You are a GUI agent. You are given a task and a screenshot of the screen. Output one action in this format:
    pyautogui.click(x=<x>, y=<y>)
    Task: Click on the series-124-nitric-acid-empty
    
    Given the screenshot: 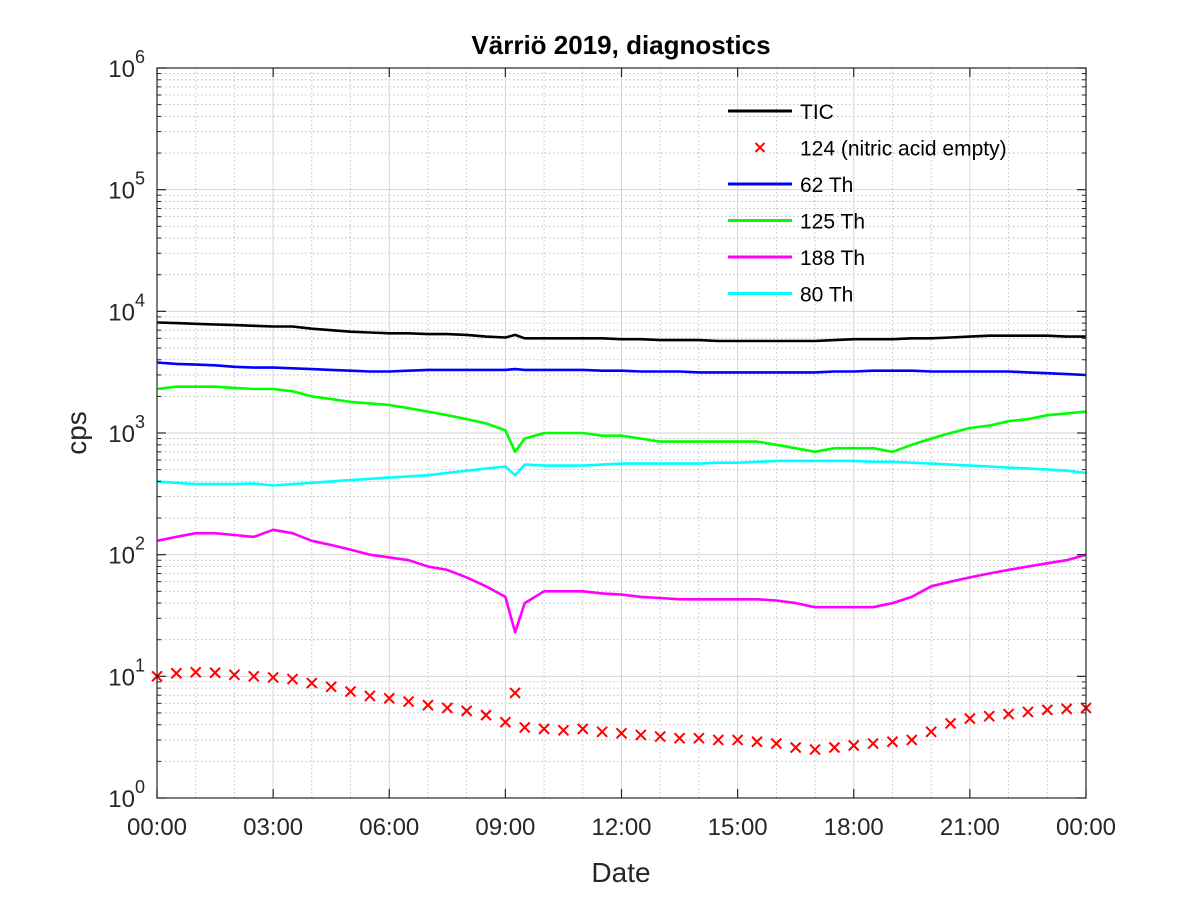 What is the action you would take?
    pyautogui.click(x=621, y=711)
    